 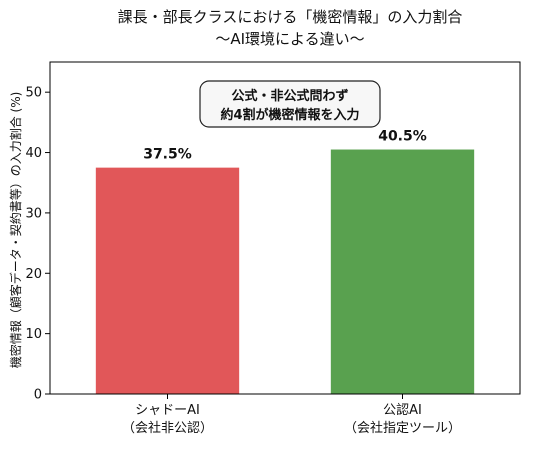 I want to click on x-tick-label-line1: 公認AI, so click(x=402, y=410).